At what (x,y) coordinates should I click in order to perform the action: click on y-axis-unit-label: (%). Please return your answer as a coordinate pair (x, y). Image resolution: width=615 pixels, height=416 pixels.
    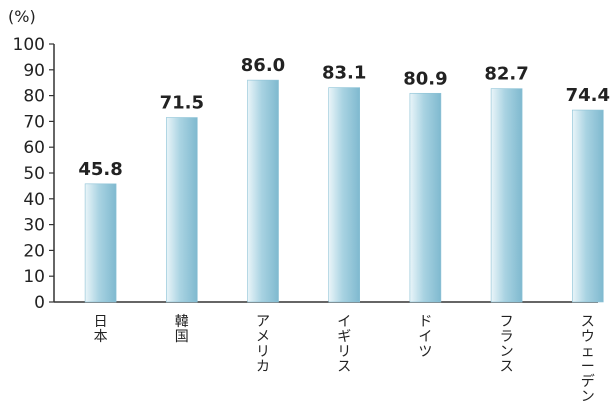
    Looking at the image, I should click on (22, 16).